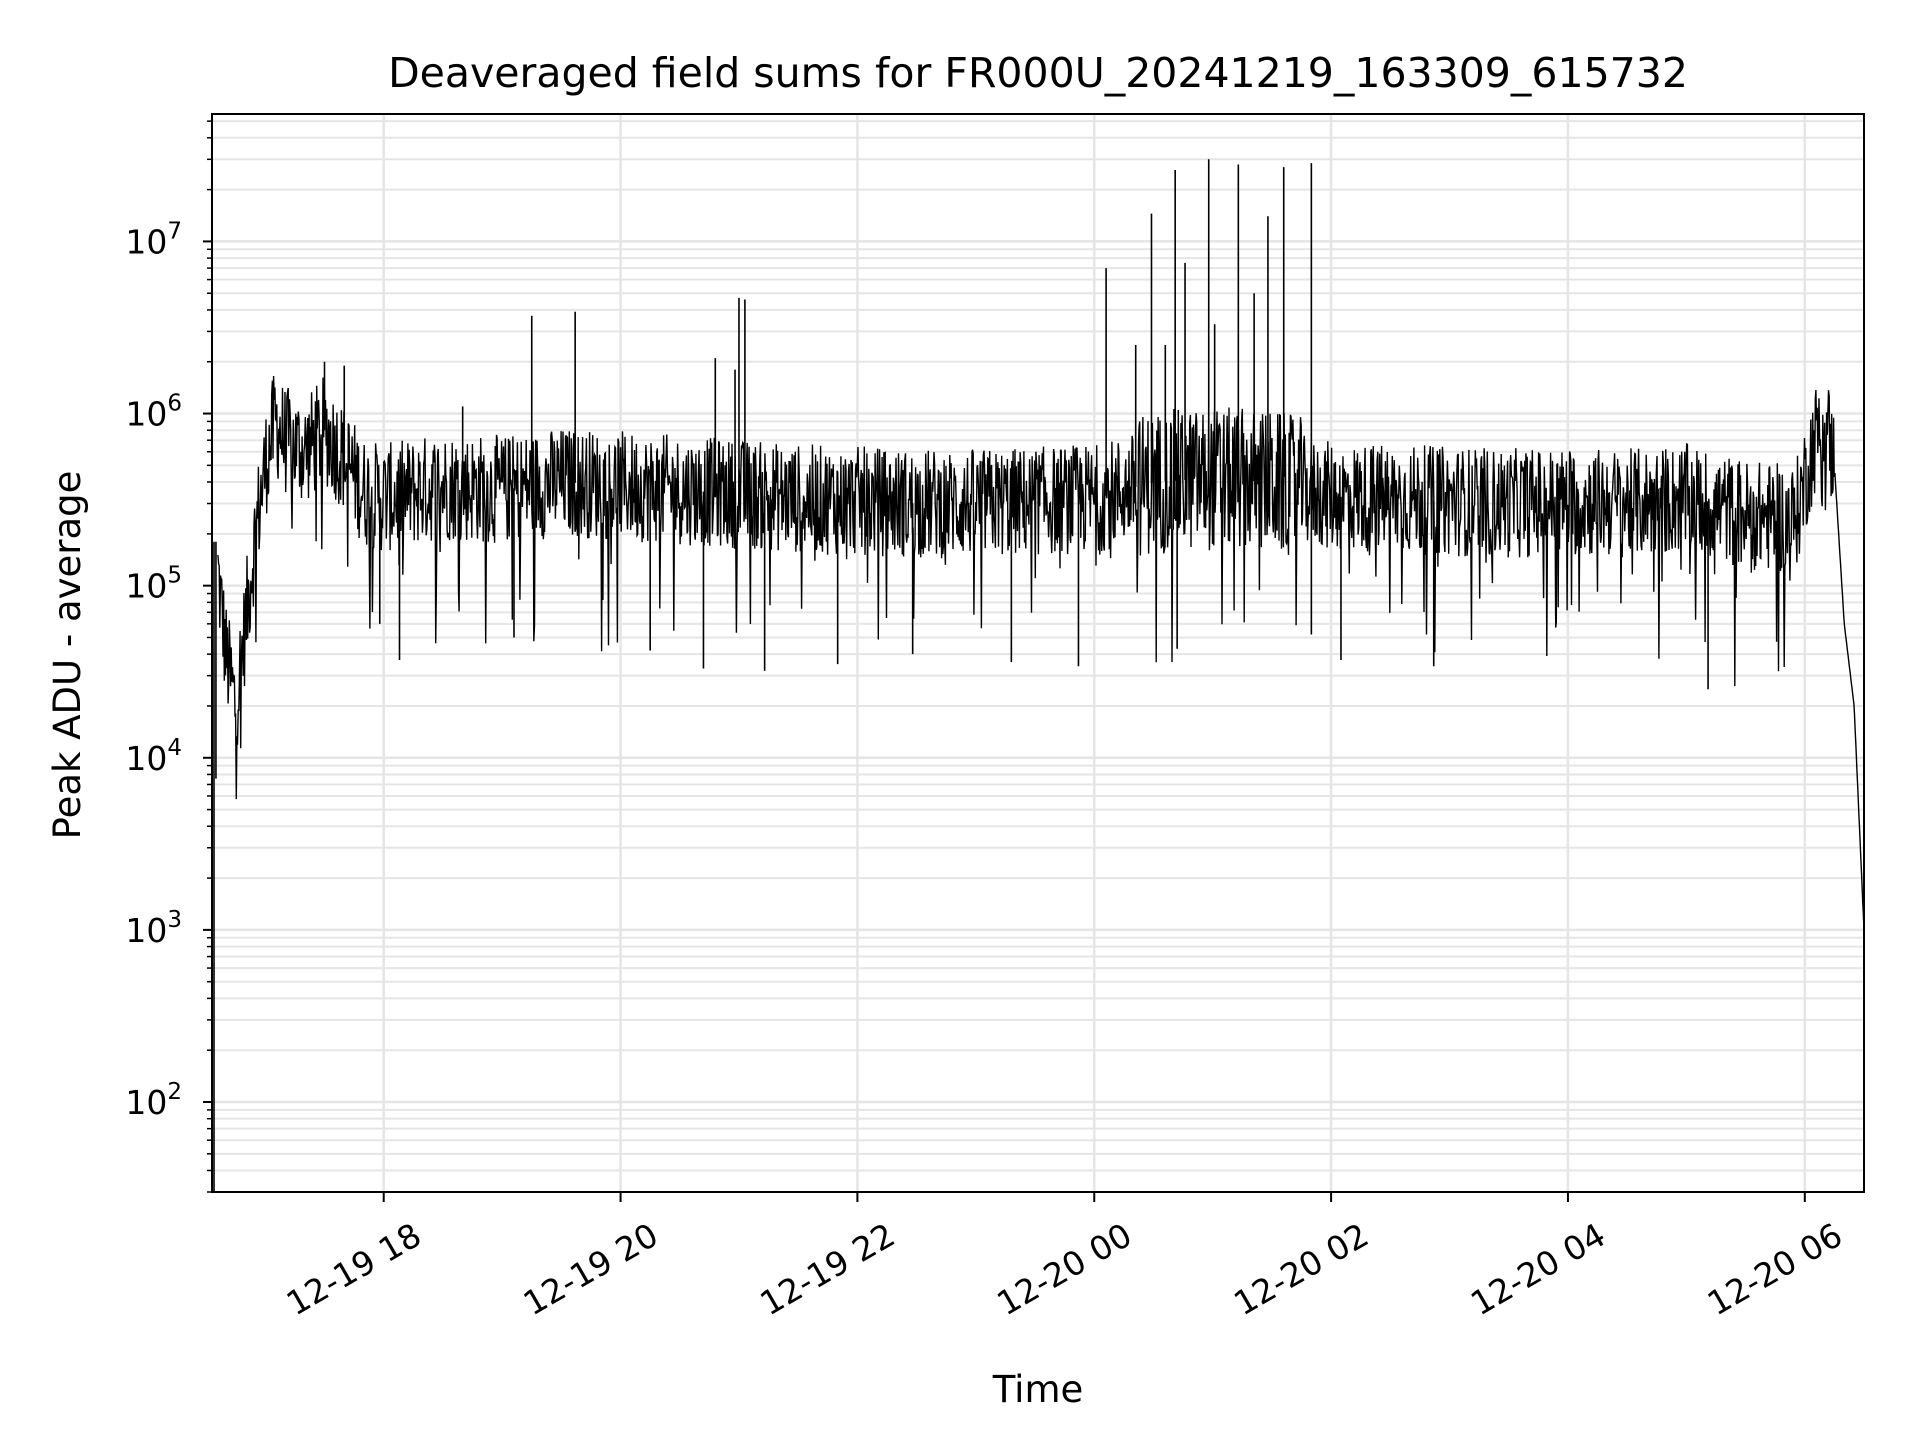 This screenshot has height=1440, width=1920. What do you see at coordinates (67, 655) in the screenshot?
I see `y-axis-label: Peak ADU - average` at bounding box center [67, 655].